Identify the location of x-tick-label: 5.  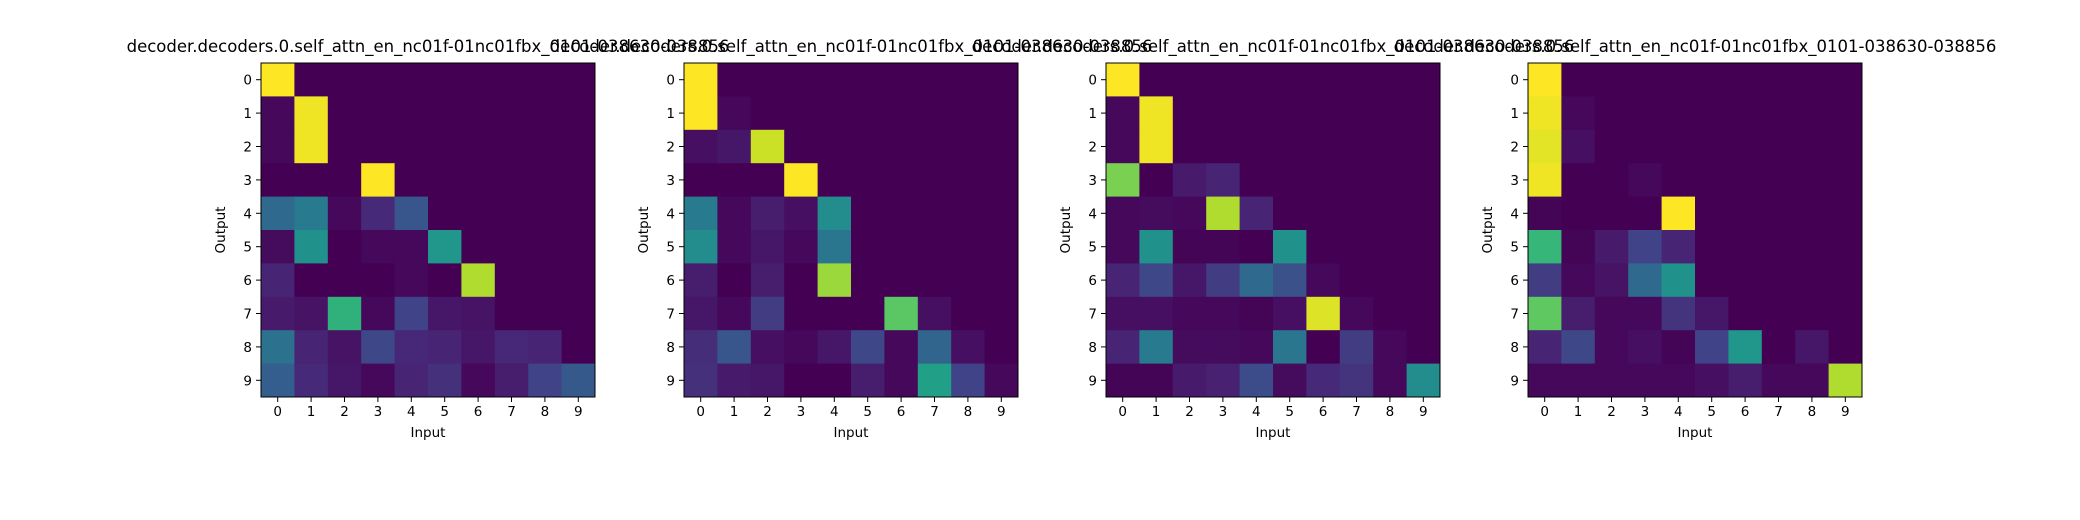
(1711, 412).